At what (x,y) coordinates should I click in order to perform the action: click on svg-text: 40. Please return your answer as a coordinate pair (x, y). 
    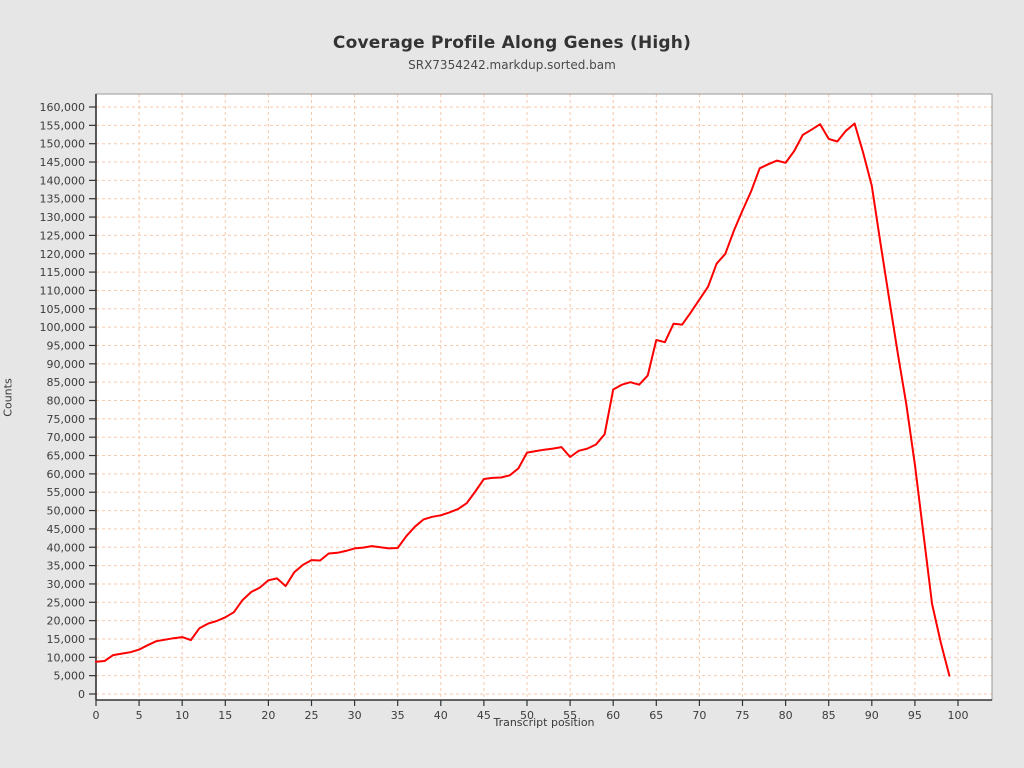
    Looking at the image, I should click on (441, 715).